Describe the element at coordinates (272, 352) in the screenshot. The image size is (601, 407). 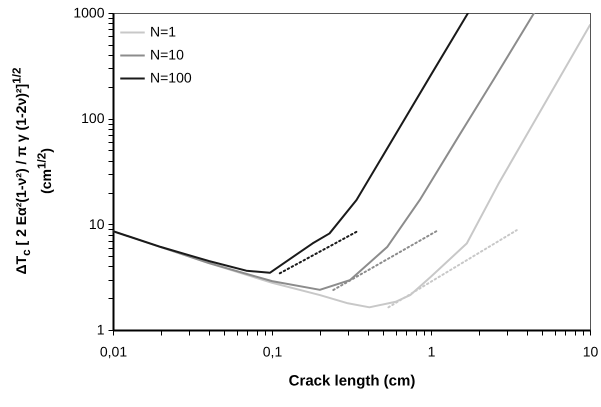
I see `x-tick-label: 0,1` at that location.